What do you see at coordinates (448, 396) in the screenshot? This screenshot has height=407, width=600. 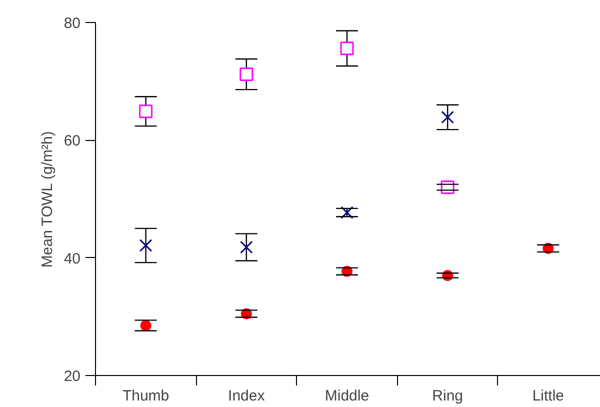 I see `x-tick-label: Ring` at bounding box center [448, 396].